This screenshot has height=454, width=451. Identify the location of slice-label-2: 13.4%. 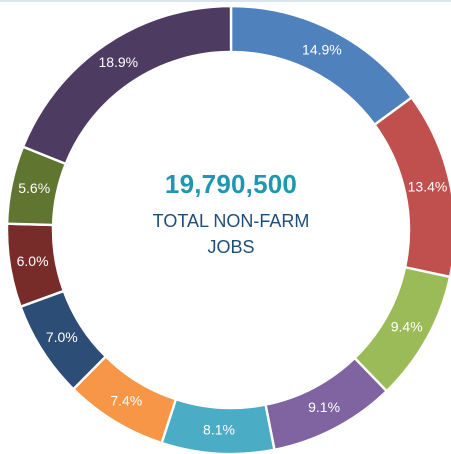
(428, 187).